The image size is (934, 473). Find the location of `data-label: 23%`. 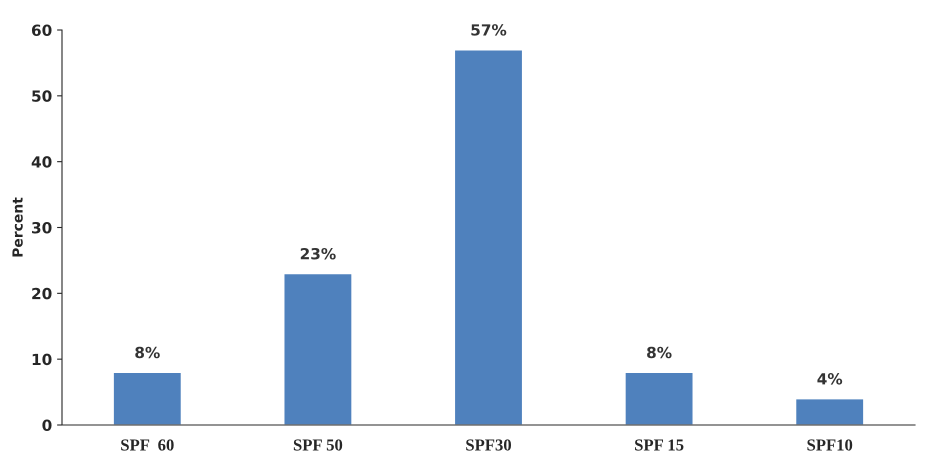

data-label: 23% is located at coordinates (318, 254).